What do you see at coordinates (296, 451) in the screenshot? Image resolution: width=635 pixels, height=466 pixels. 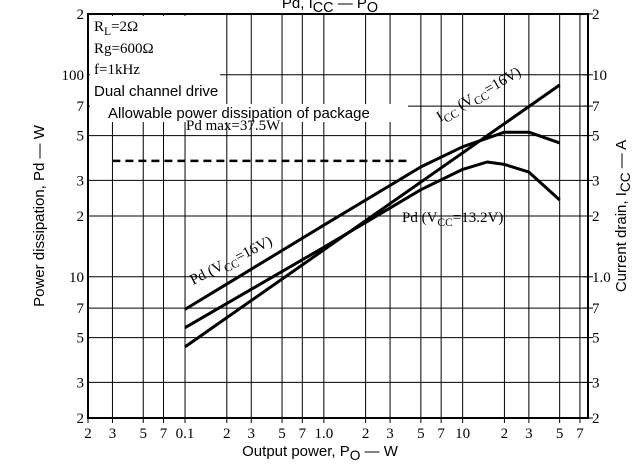 I see `x-axis-label-part: Output power, P` at bounding box center [296, 451].